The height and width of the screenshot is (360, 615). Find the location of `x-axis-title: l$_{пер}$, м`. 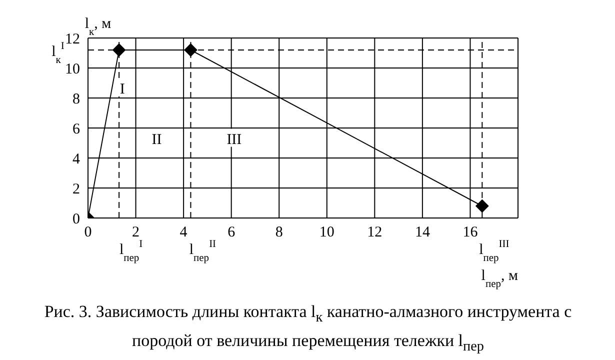

x-axis-title: l$_{пер}$, м is located at coordinates (499, 279).